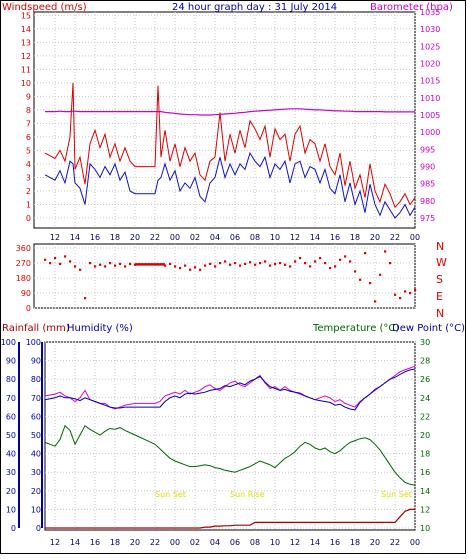 Image resolution: width=468 pixels, height=559 pixels. What do you see at coordinates (95, 237) in the screenshot?
I see `x-tick-label-top: 16` at bounding box center [95, 237].